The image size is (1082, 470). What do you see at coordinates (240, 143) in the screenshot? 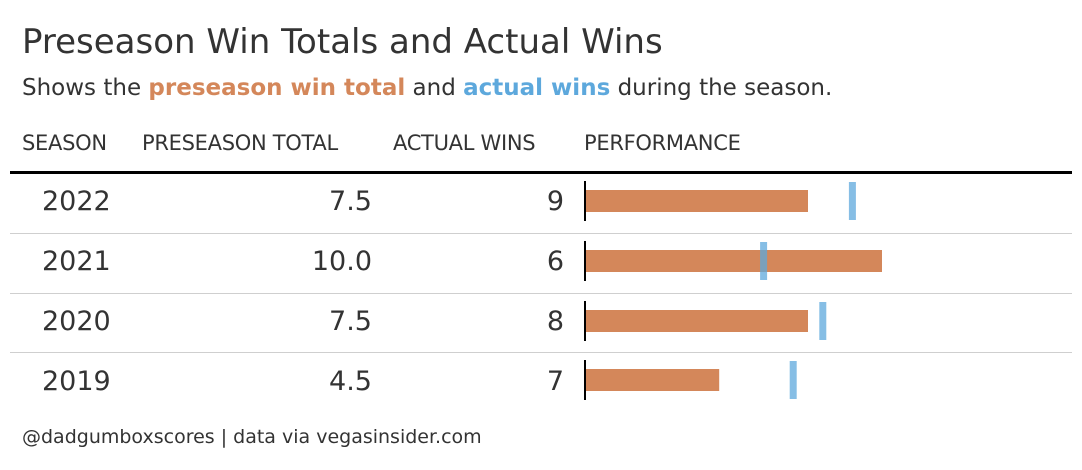
I see `column-header-preseason: PRESEASON TOTAL` at bounding box center [240, 143].